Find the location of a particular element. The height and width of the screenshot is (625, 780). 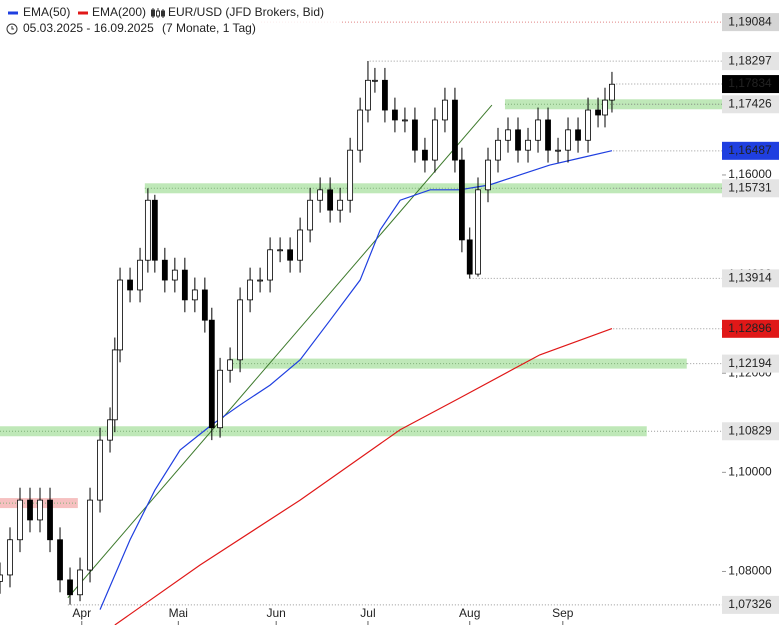

y-tick-label: 1,08000 is located at coordinates (750, 571).